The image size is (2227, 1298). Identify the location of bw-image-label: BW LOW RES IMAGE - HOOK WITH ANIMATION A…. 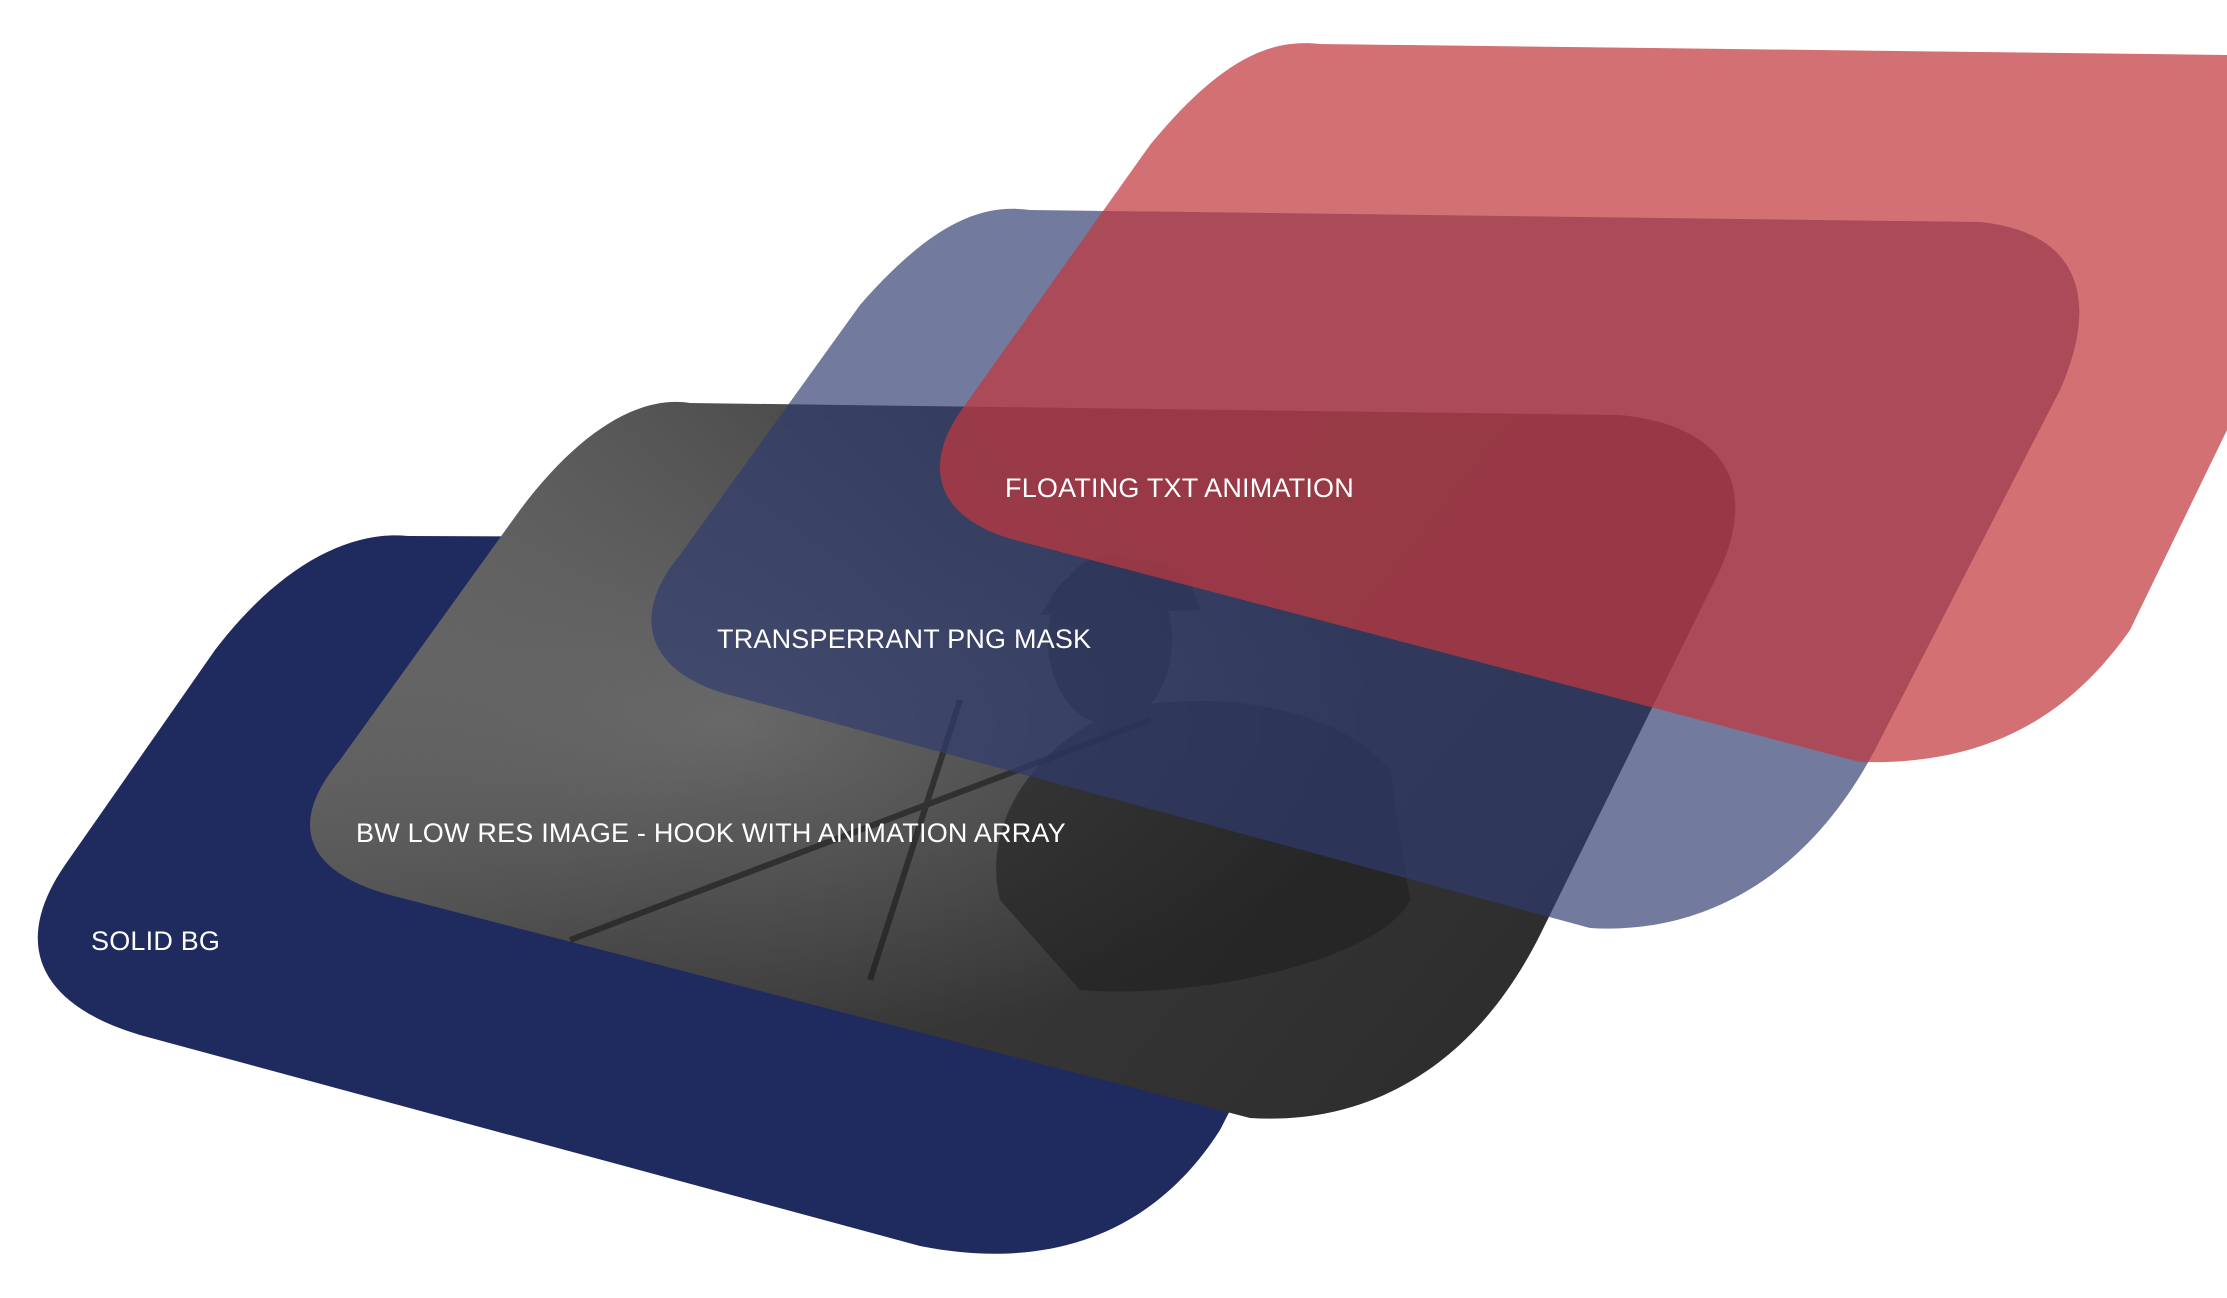
(711, 833).